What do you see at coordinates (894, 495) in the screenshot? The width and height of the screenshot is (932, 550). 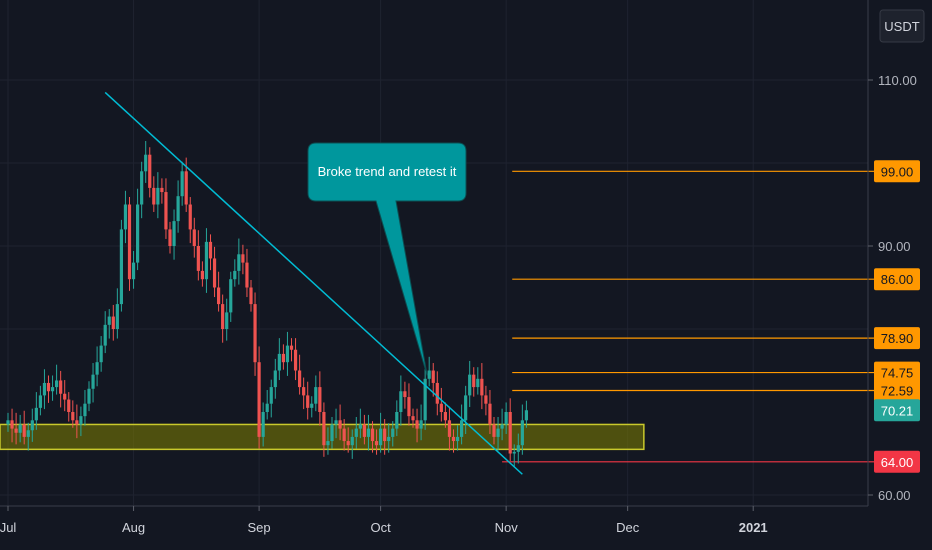 I see `y-tick-label: 60.00` at bounding box center [894, 495].